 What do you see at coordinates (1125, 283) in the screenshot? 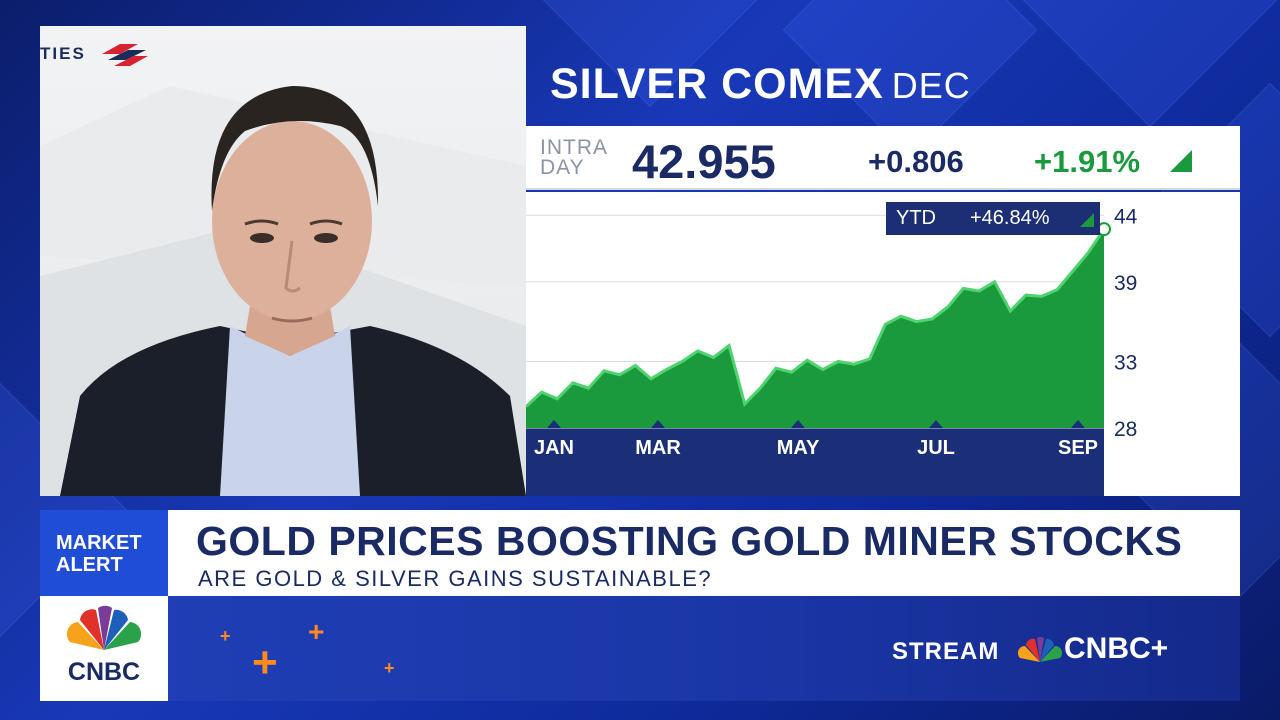
I see `y-tick-label: 39` at bounding box center [1125, 283].